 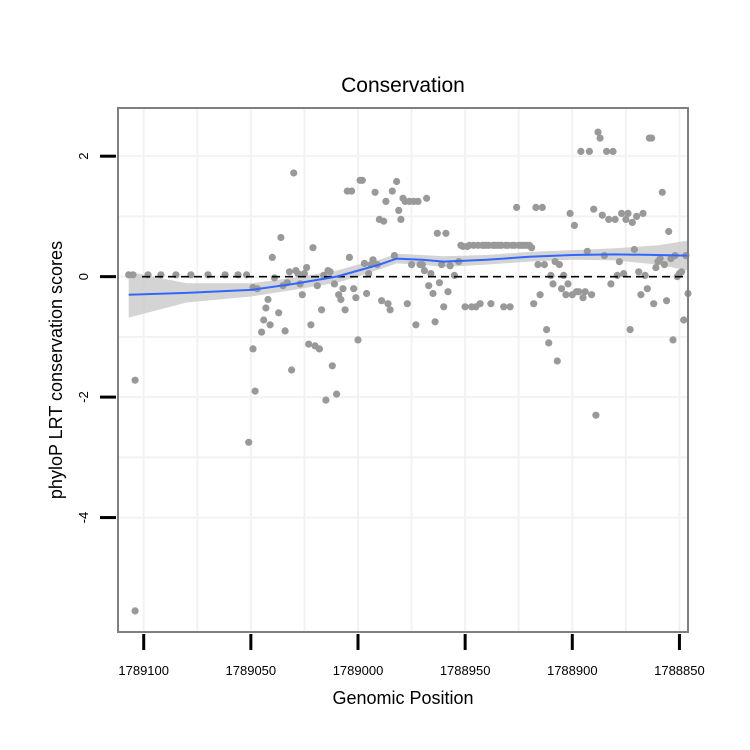 I want to click on y-tick-label: -4, so click(x=83, y=518).